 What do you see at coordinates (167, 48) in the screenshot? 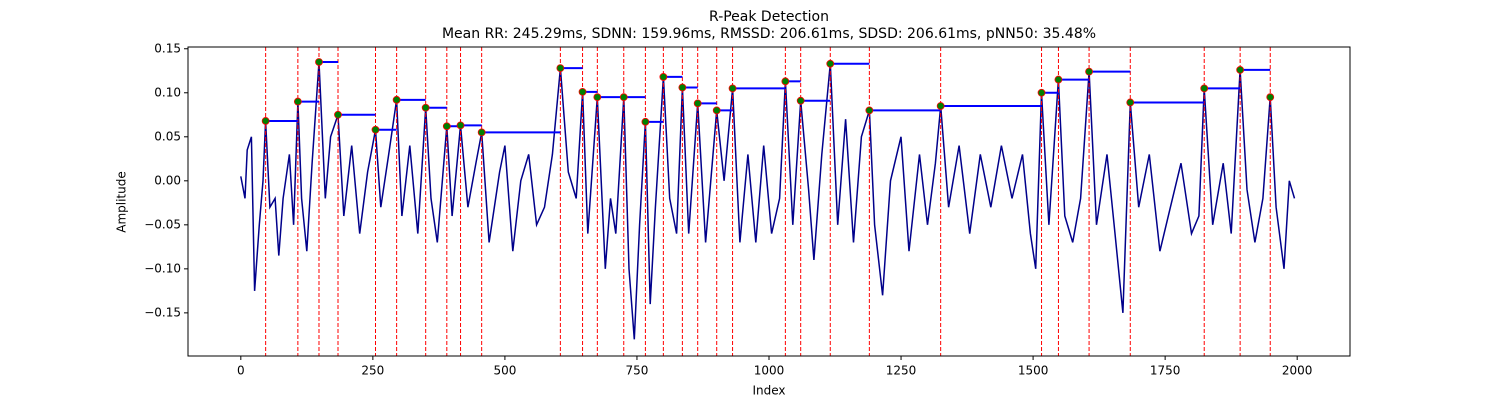
I see `y-tick-label: 0.15` at bounding box center [167, 48].